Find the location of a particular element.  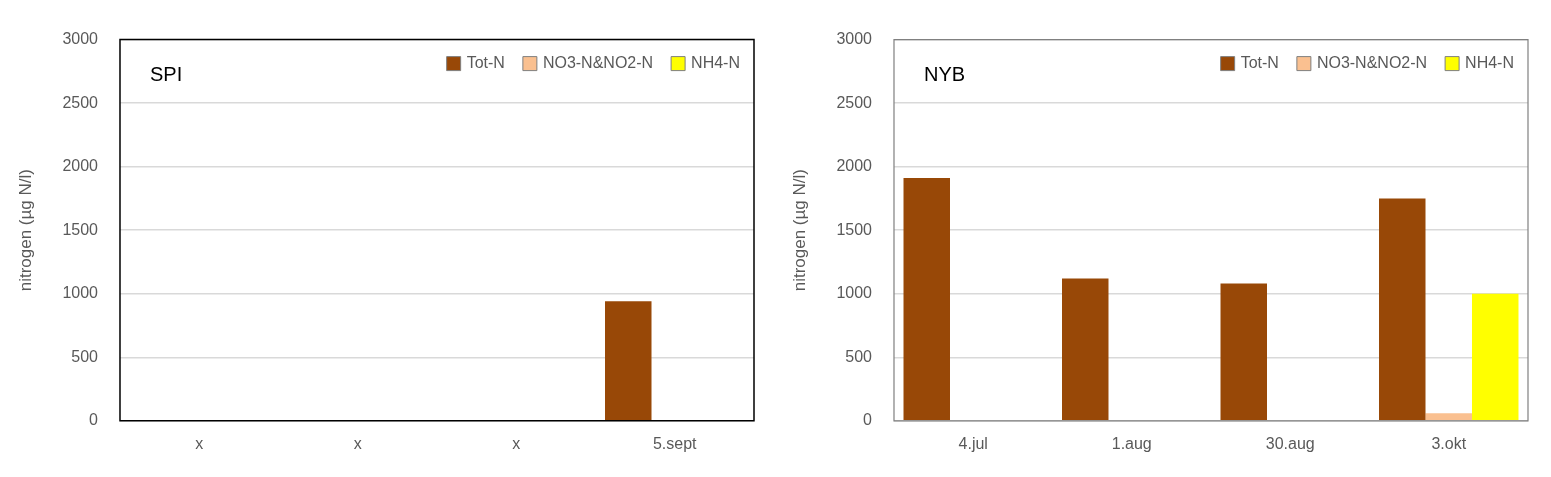

x-tick-label: 3.okt is located at coordinates (1449, 443).